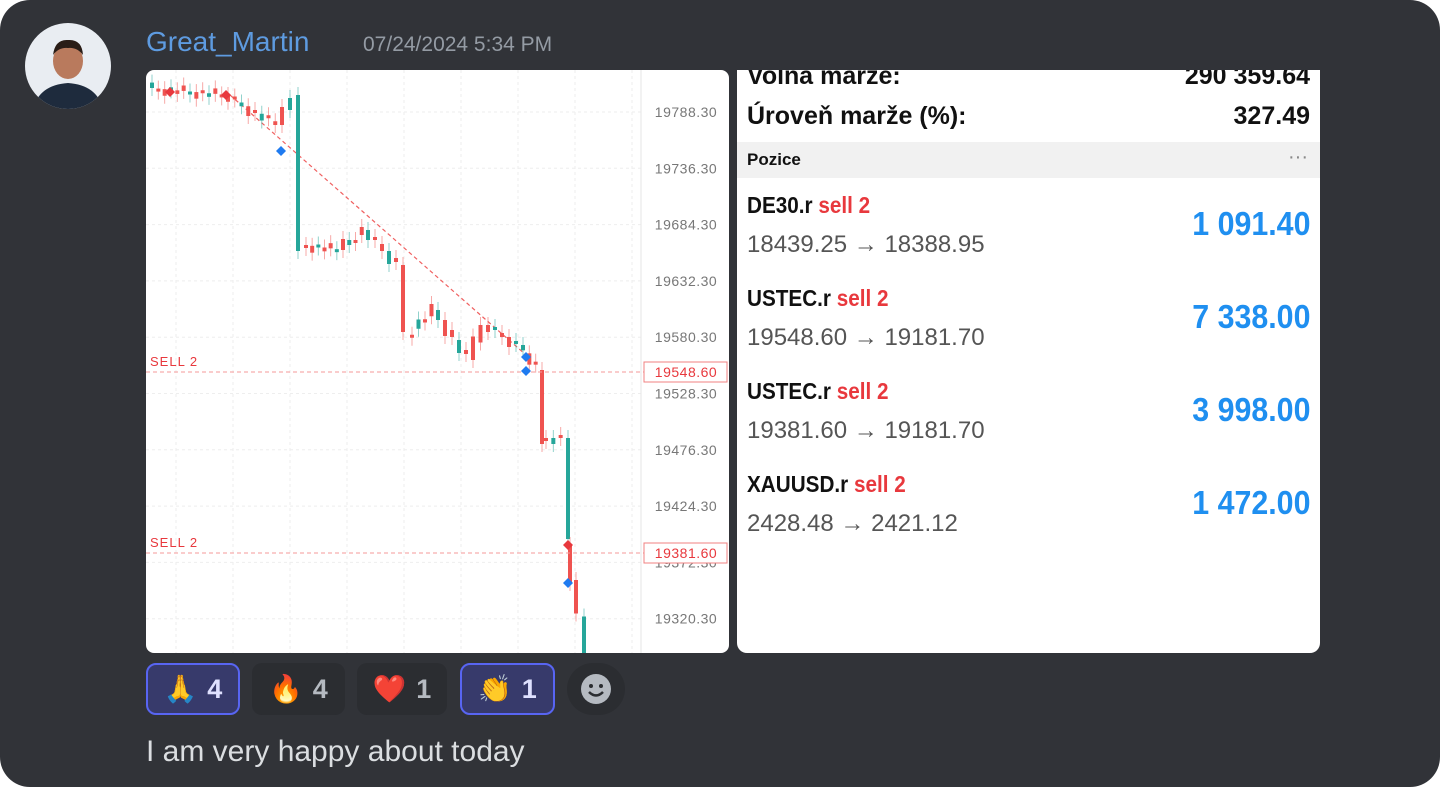  I want to click on order-price: 19548.60, so click(686, 372).